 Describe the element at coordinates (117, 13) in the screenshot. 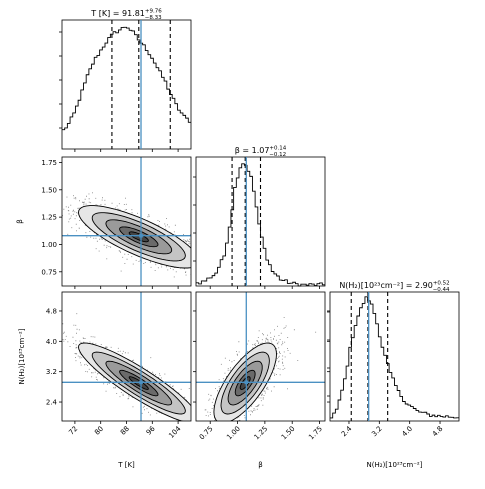

I see `title-main-T: T [K] = 91.81` at that location.